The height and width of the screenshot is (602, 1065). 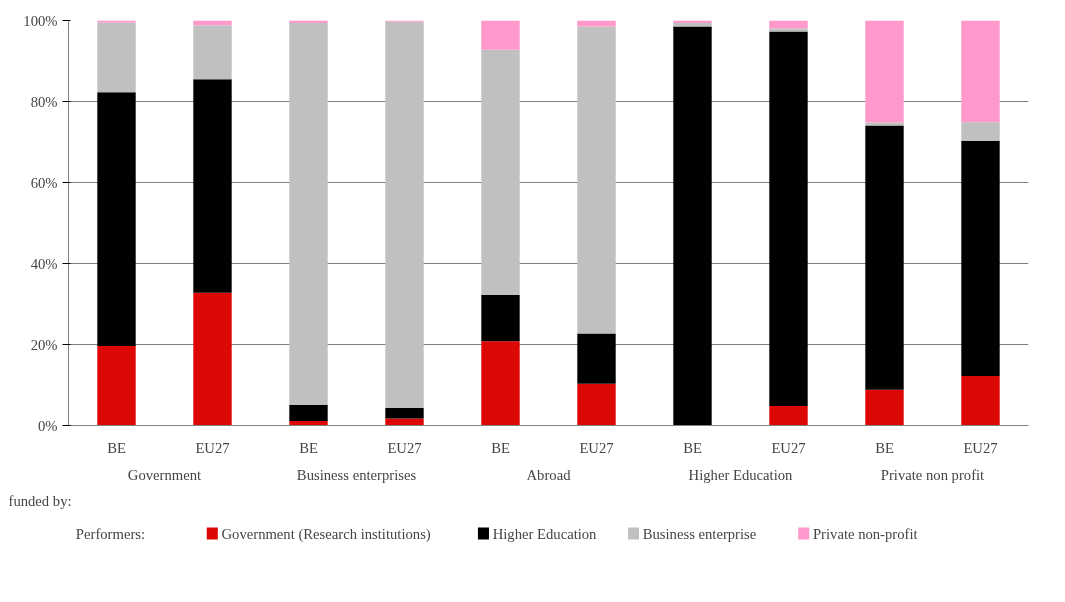 What do you see at coordinates (932, 474) in the screenshot?
I see `text: Private non profit` at bounding box center [932, 474].